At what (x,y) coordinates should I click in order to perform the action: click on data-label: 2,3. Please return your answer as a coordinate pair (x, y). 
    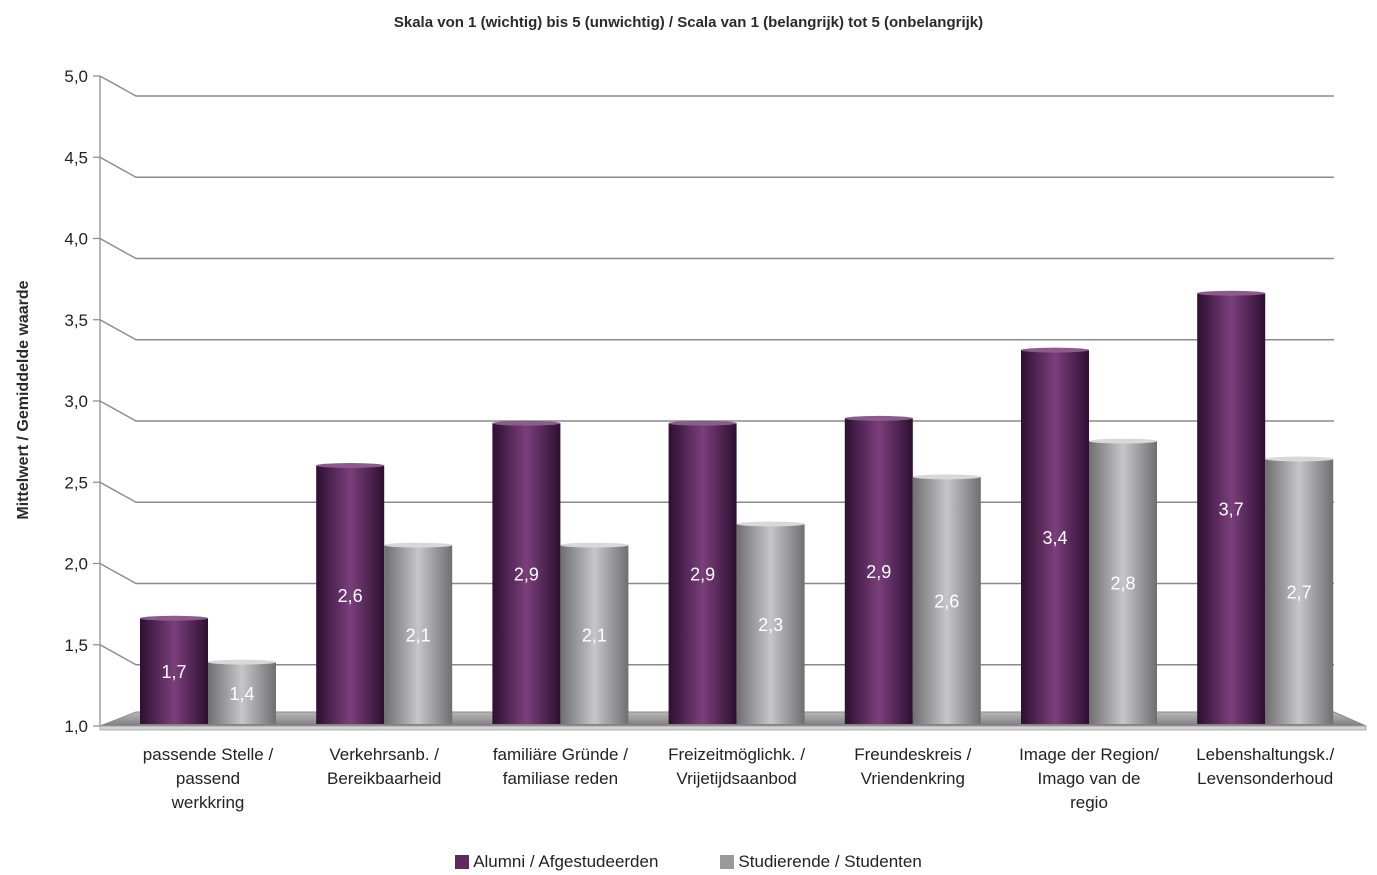
    Looking at the image, I should click on (770, 625).